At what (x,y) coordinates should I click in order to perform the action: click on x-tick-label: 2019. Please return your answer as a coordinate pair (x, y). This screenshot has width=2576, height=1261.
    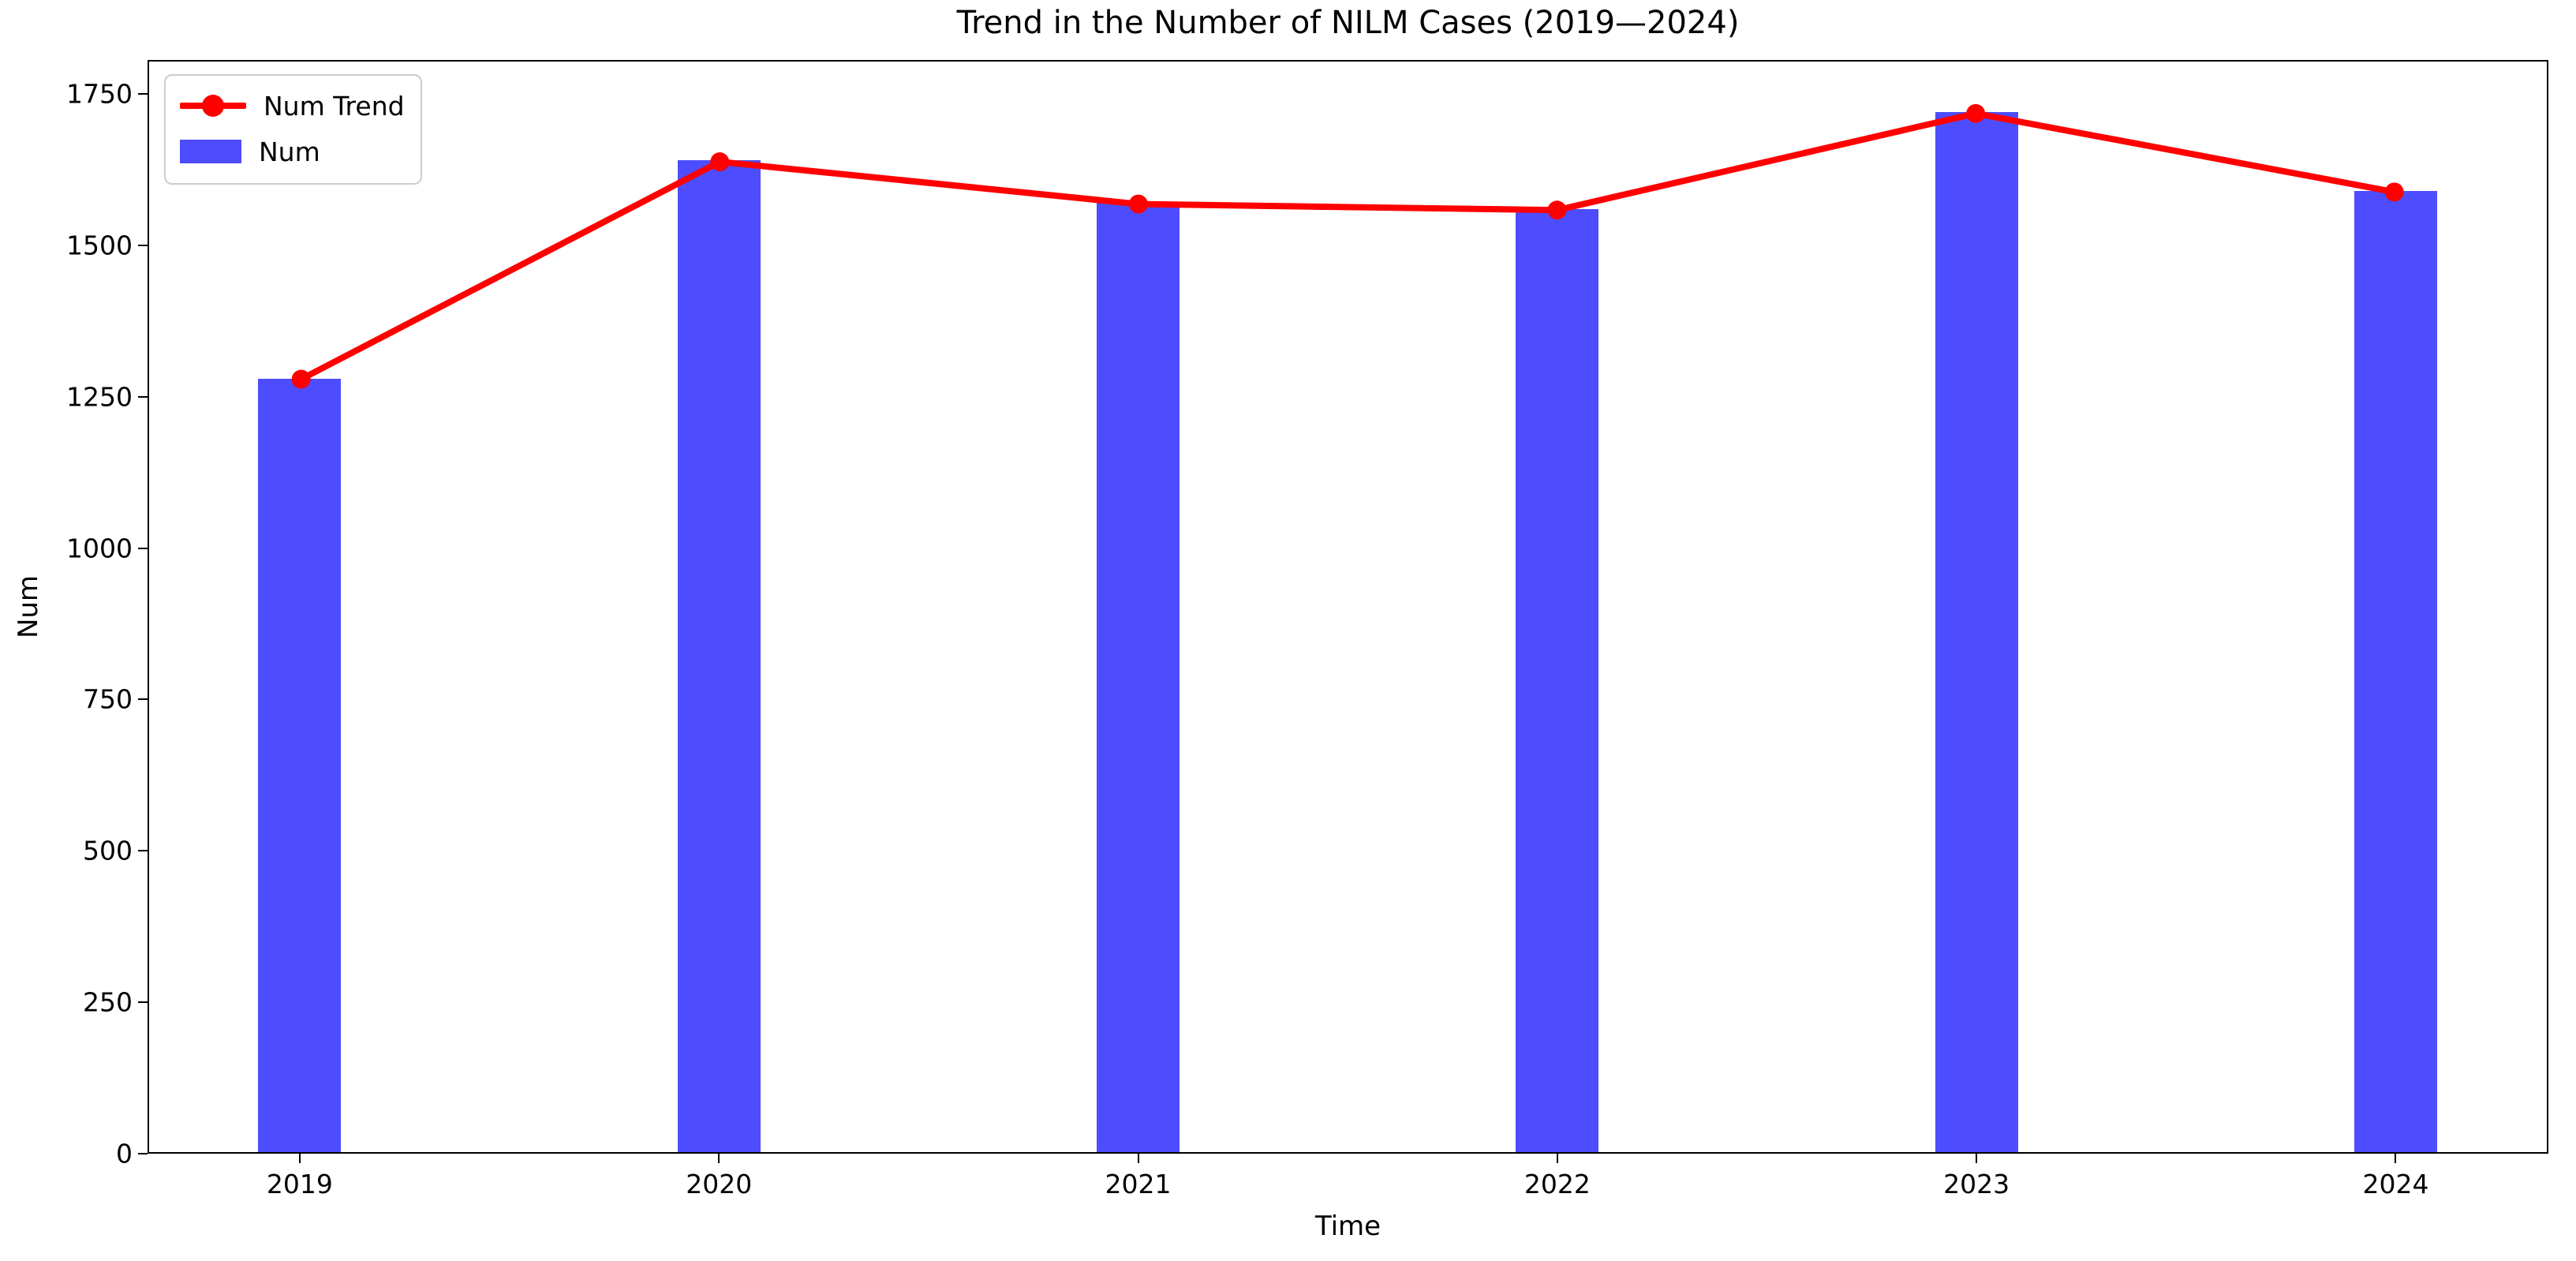
    Looking at the image, I should click on (299, 1184).